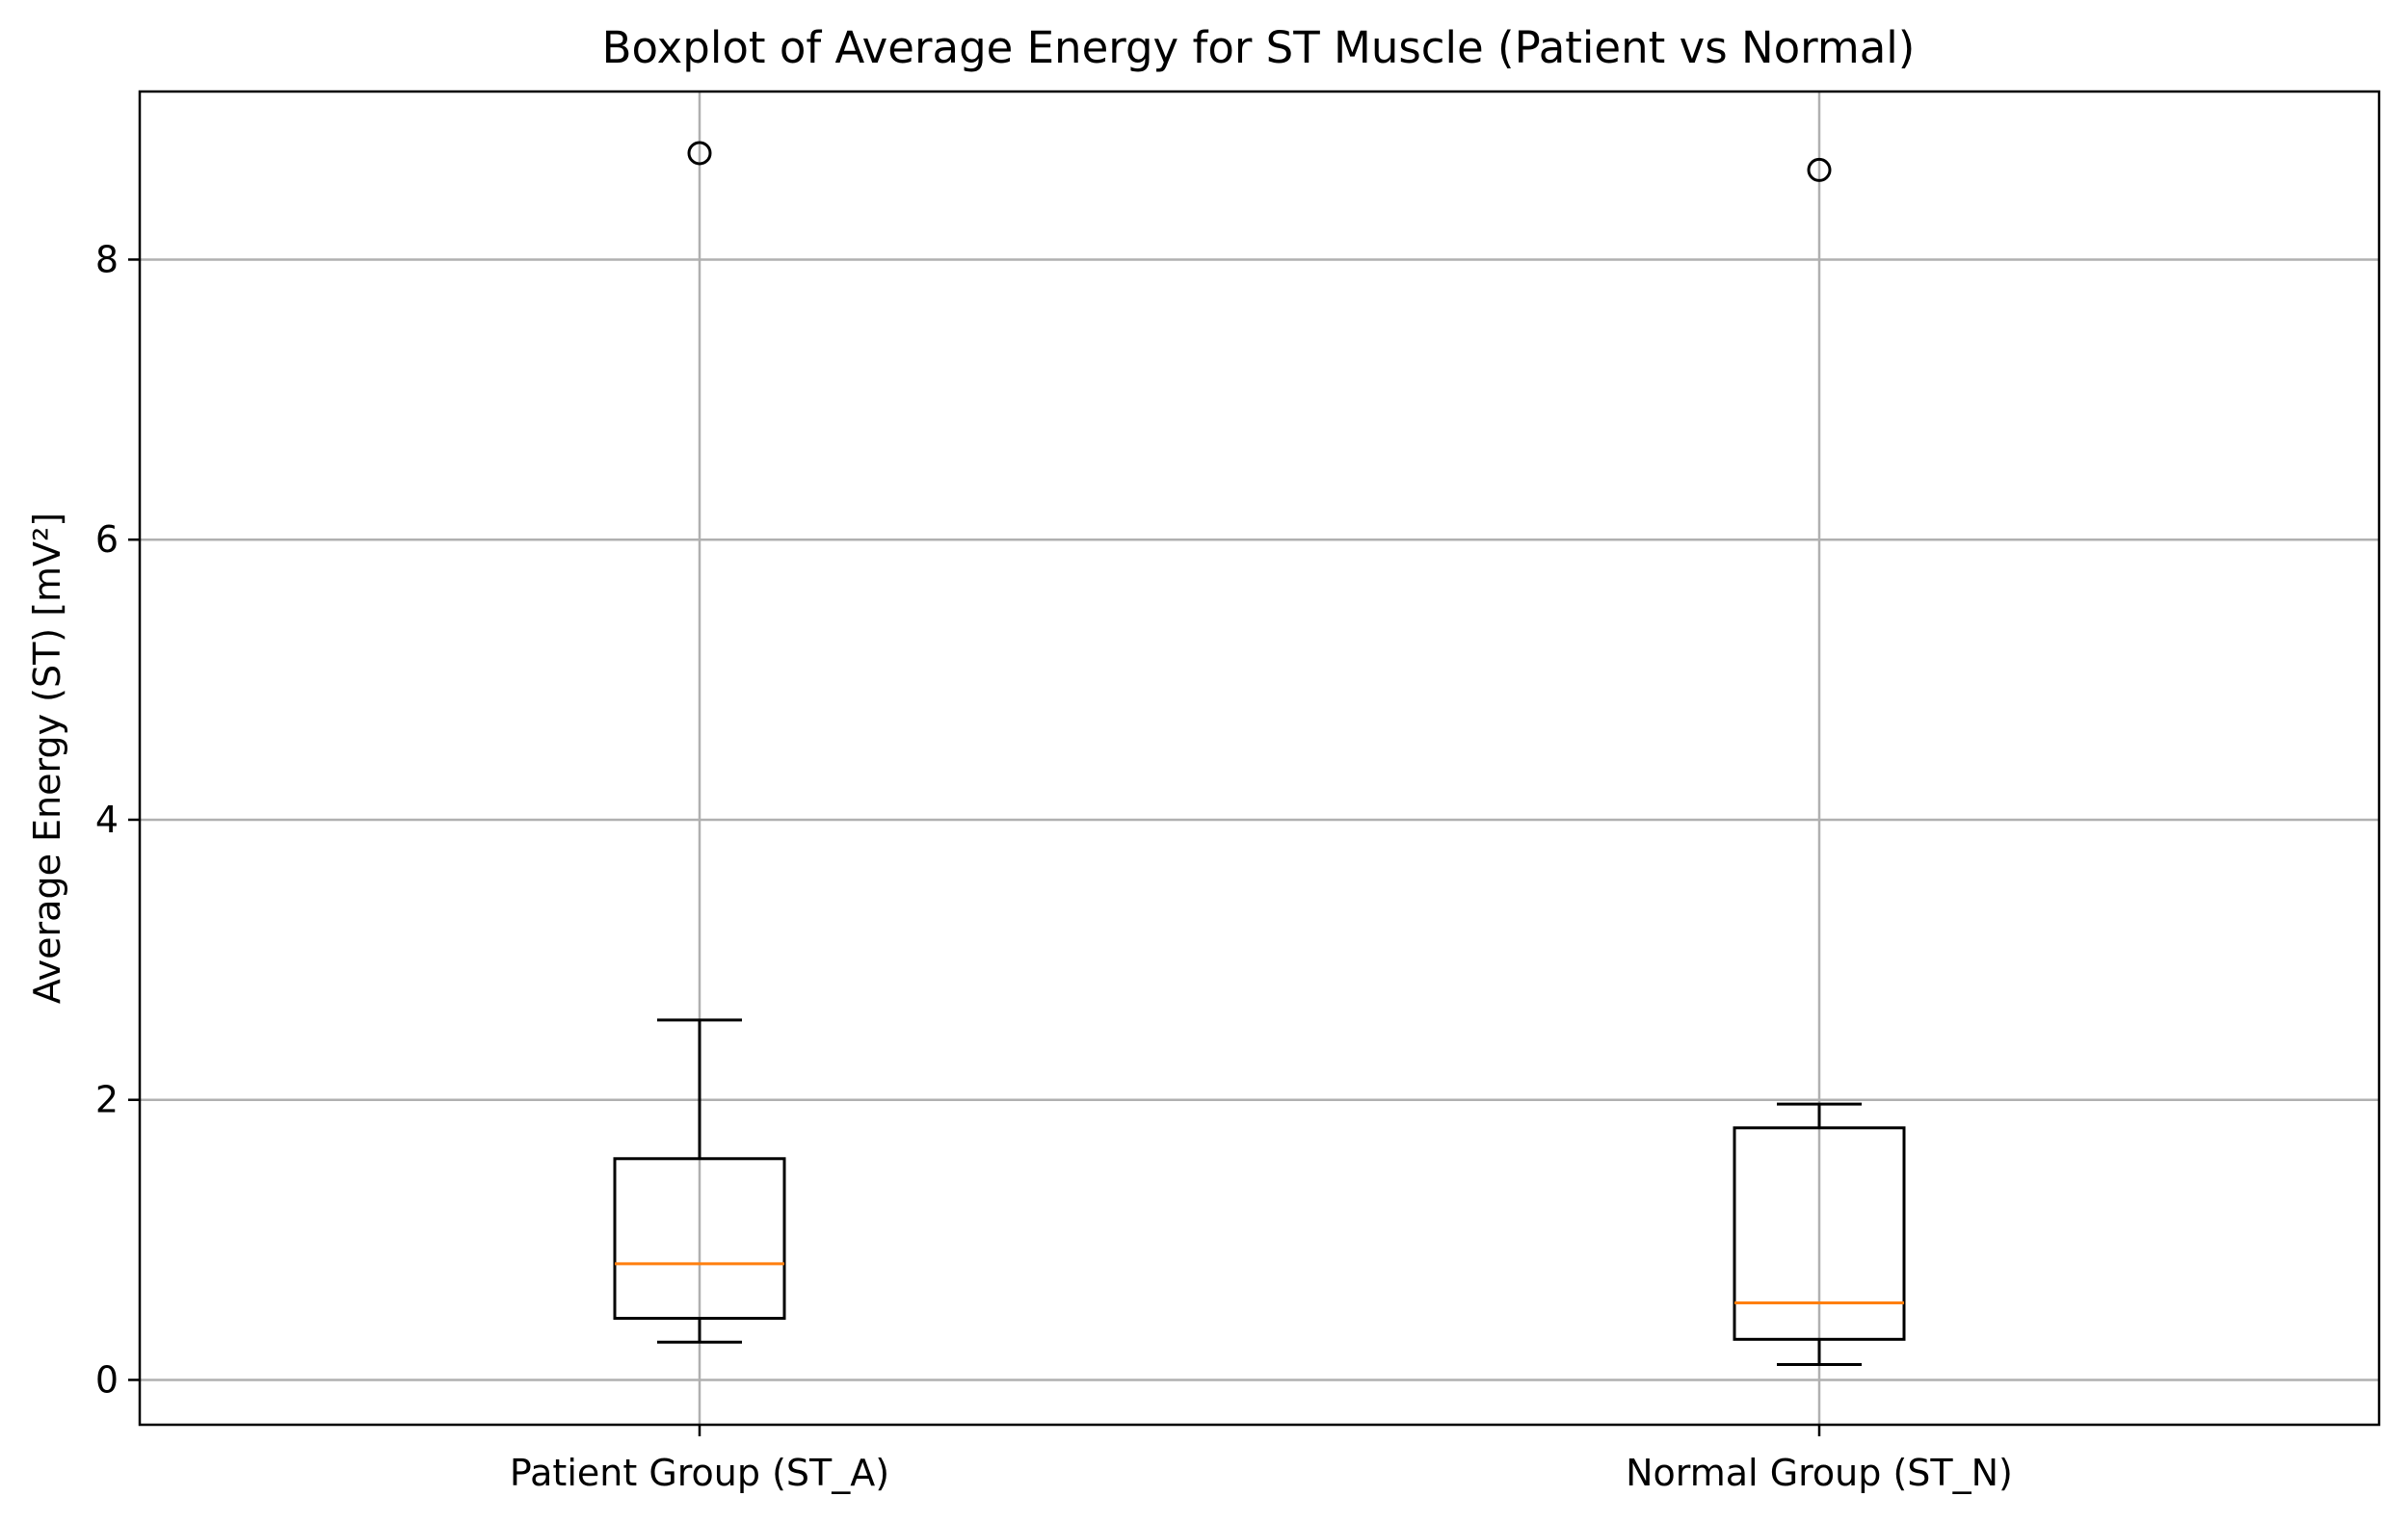  What do you see at coordinates (107, 1379) in the screenshot?
I see `y-tick-label-0: 0` at bounding box center [107, 1379].